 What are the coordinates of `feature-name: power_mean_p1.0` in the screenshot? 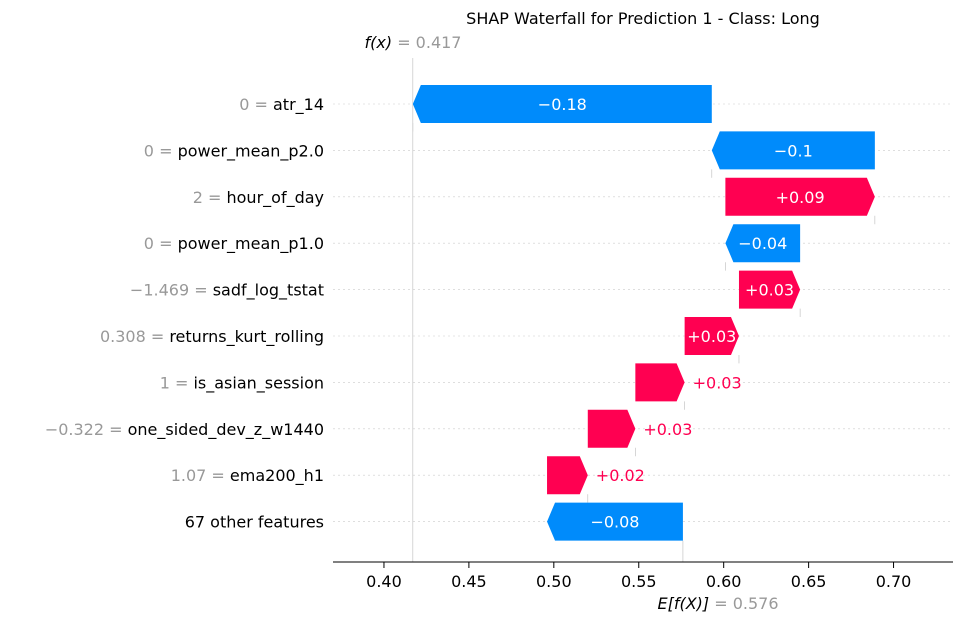 It's located at (251, 244).